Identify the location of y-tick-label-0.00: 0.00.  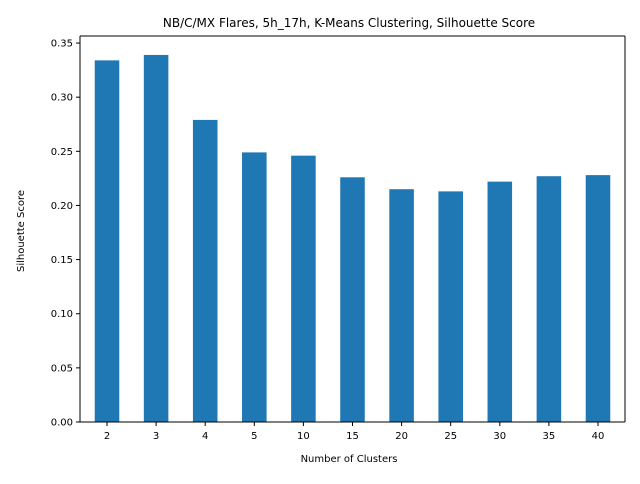
(62, 423).